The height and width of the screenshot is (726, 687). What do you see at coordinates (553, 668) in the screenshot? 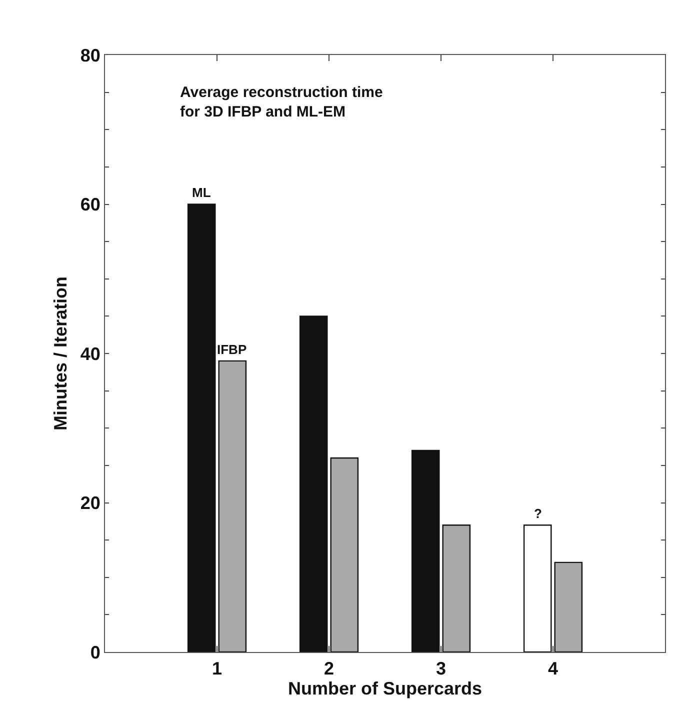
I see `x-tick-label: 4` at bounding box center [553, 668].